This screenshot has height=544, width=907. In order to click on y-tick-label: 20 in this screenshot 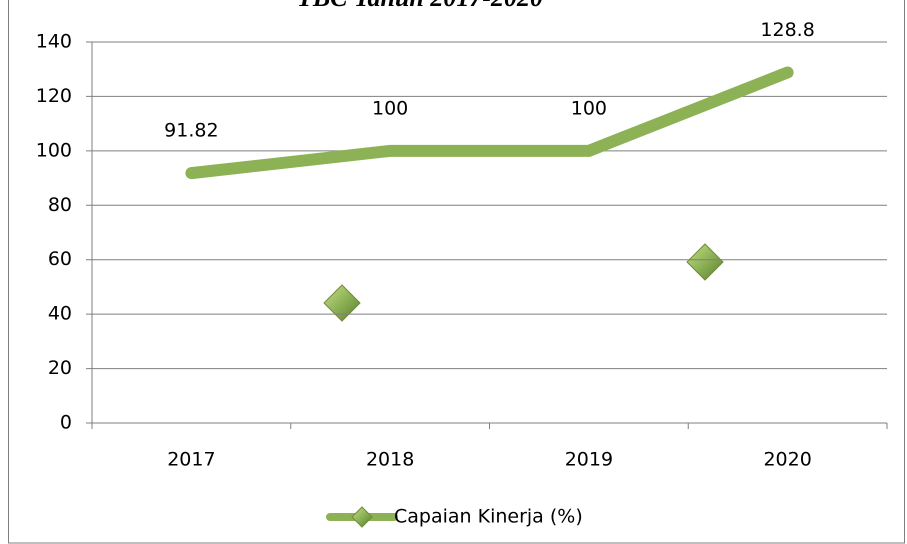, I will do `click(60, 368)`.